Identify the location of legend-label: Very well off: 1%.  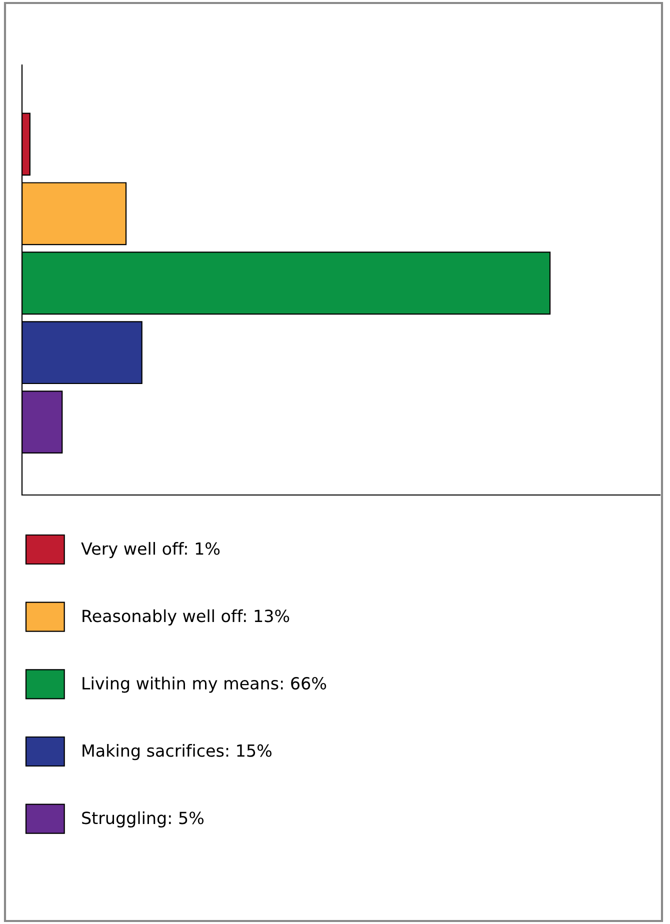
(150, 550).